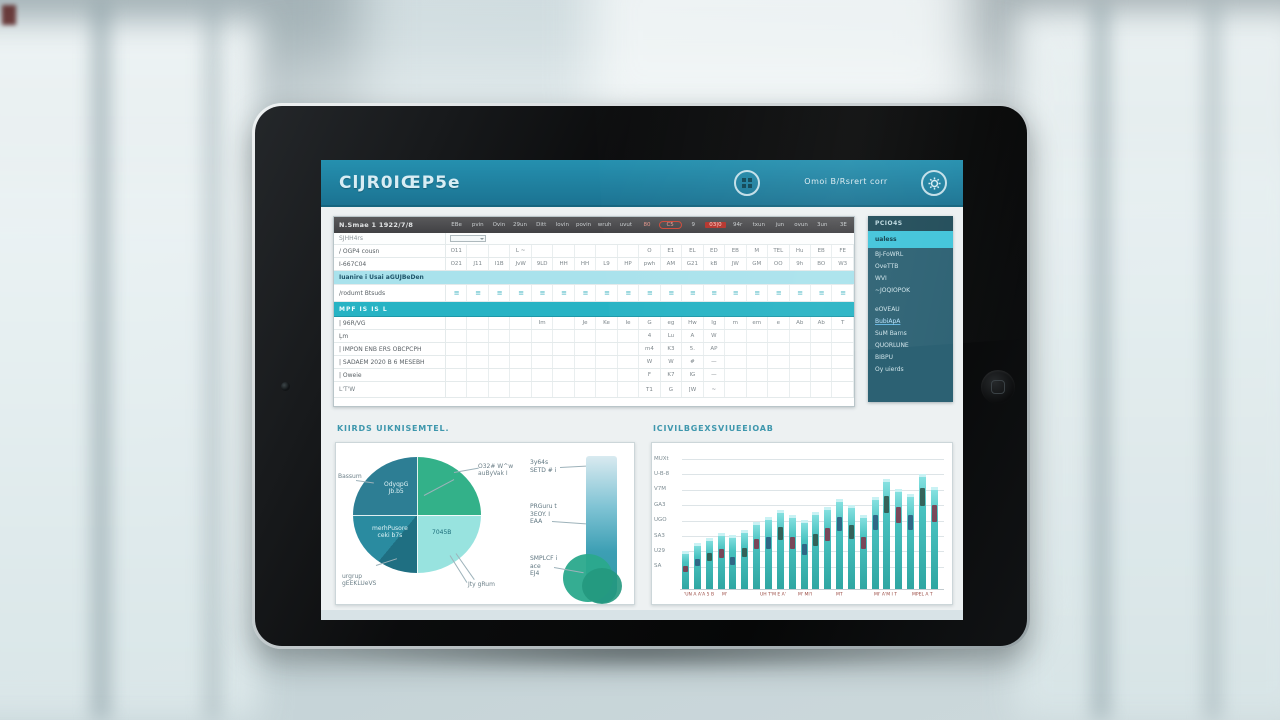 Image resolution: width=1280 pixels, height=720 pixels. What do you see at coordinates (520, 225) in the screenshot?
I see `sheet-column-header: 29un` at bounding box center [520, 225].